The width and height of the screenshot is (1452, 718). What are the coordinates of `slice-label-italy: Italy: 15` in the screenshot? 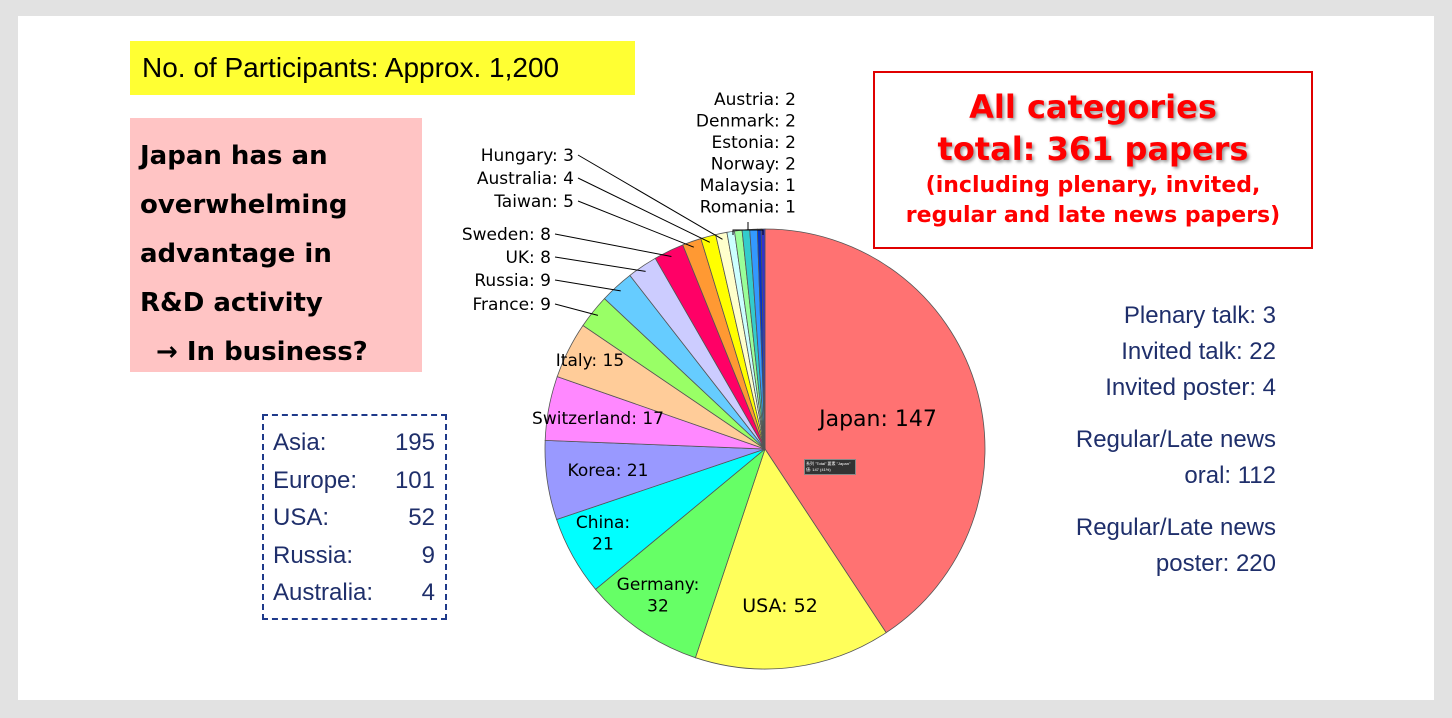 It's located at (590, 361).